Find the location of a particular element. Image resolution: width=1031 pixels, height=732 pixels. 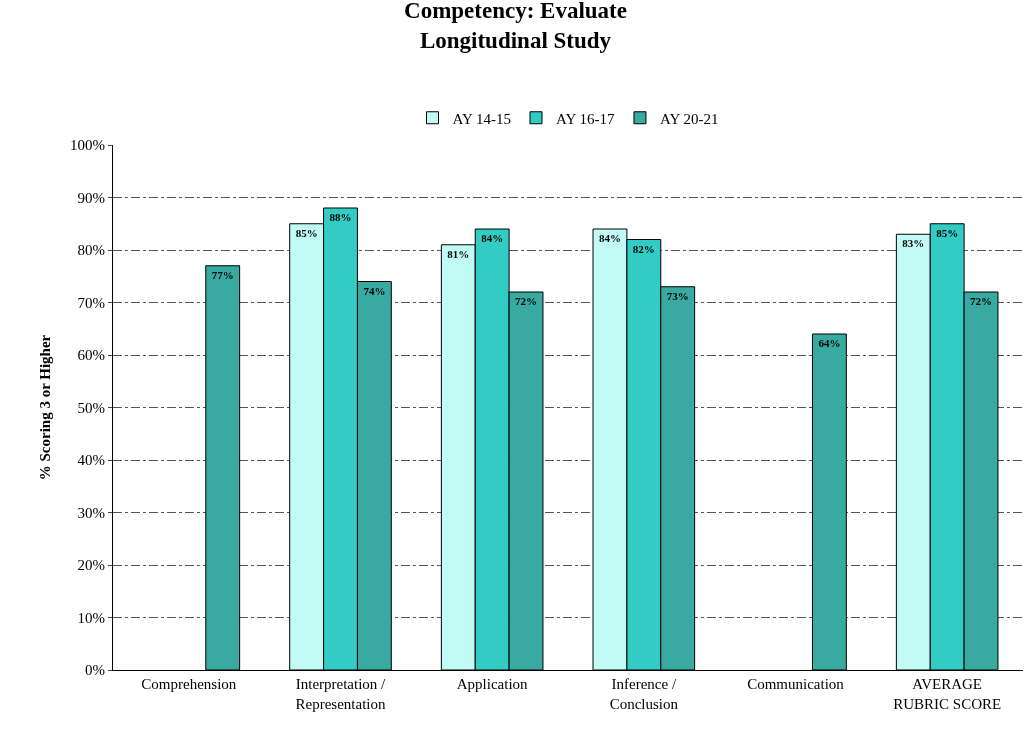

x-tick-label: Comprehension is located at coordinates (189, 684).